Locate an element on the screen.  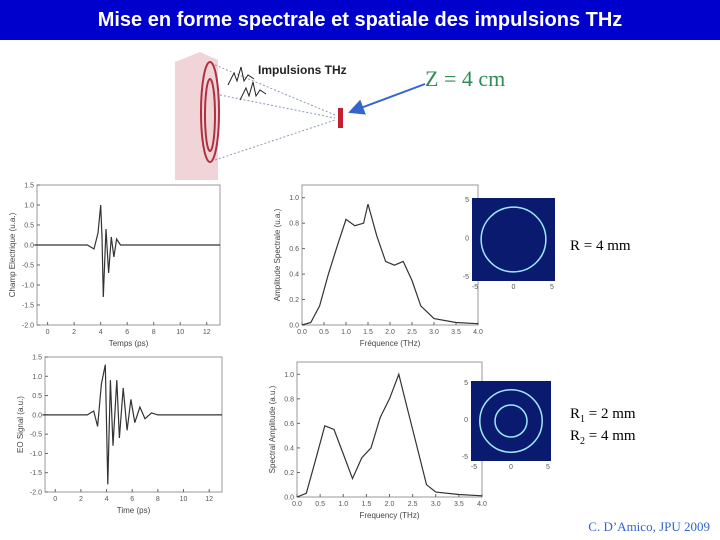
ring is located at coordinates (513, 239).